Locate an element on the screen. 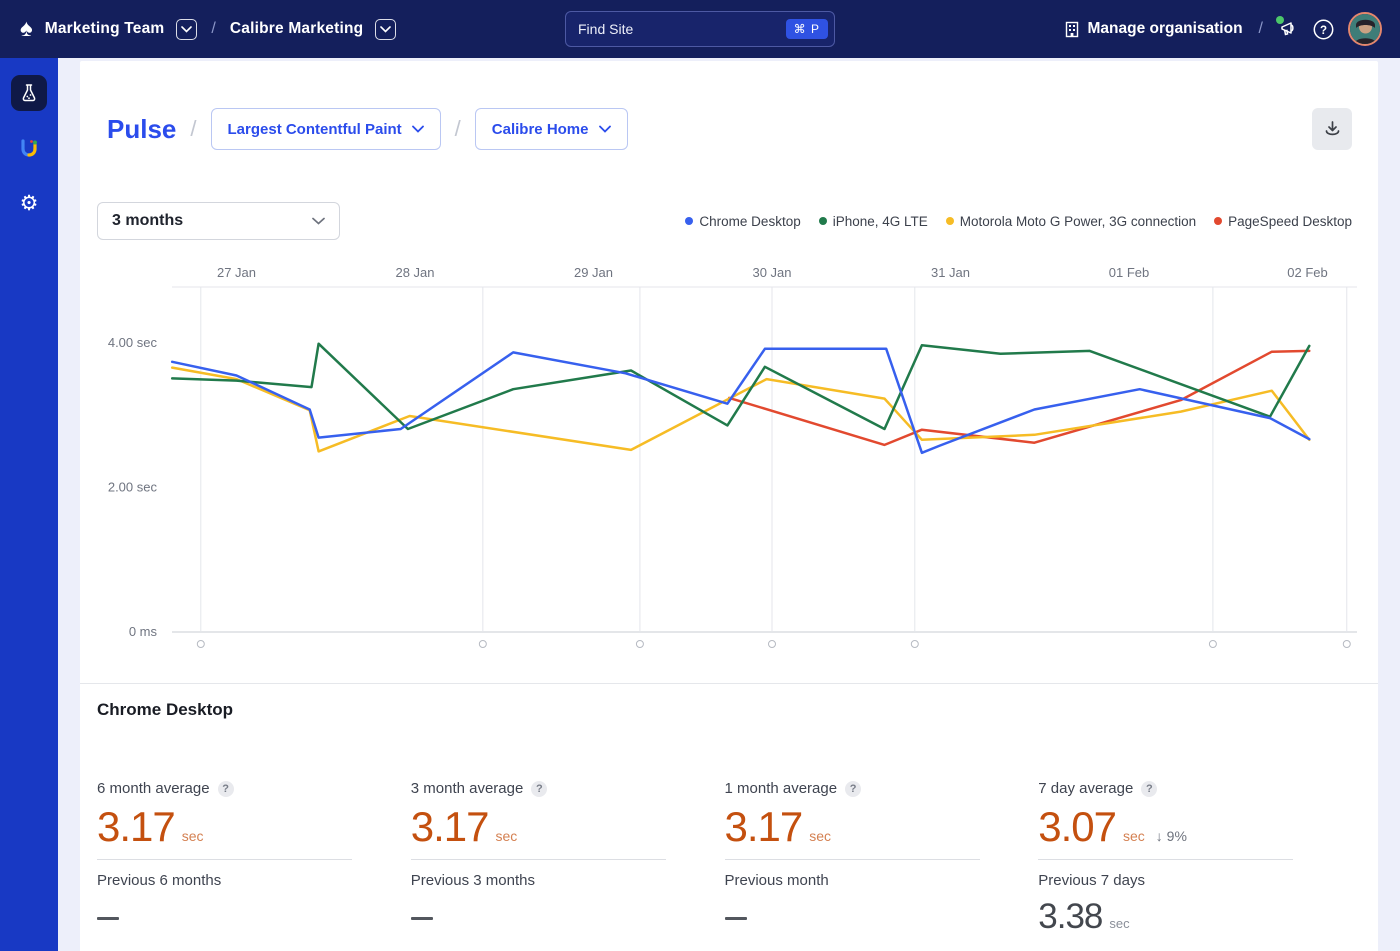  sidebar-item-settings: ⚙ is located at coordinates (29, 203).